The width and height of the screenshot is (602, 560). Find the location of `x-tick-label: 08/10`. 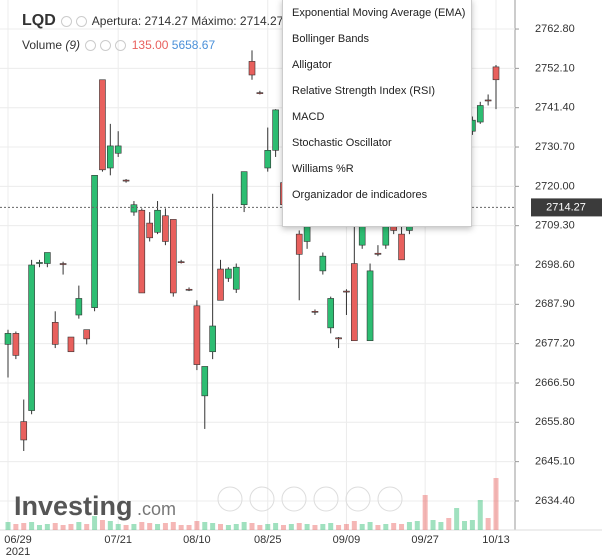

x-tick-label: 08/10 is located at coordinates (197, 540).